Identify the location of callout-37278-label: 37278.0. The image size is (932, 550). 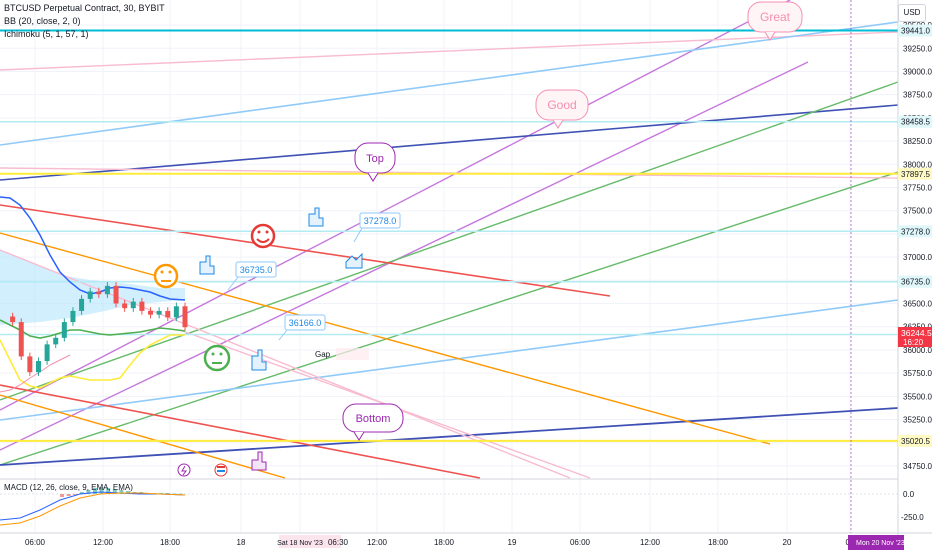
(380, 221).